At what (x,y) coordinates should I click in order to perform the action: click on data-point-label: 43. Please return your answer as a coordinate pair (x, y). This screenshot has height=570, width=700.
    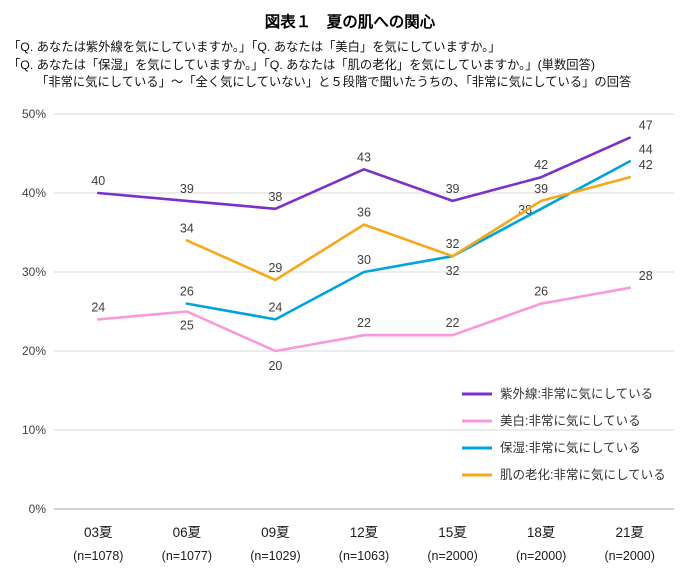
    Looking at the image, I should click on (364, 157).